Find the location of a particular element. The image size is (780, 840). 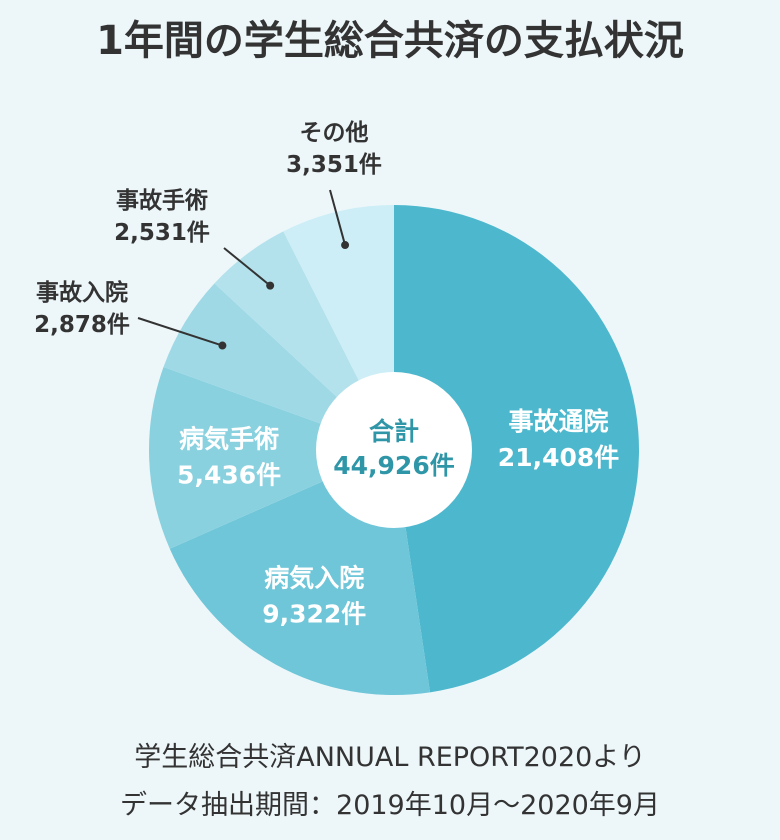

slice-name-label: 事故入院 is located at coordinates (82, 292).